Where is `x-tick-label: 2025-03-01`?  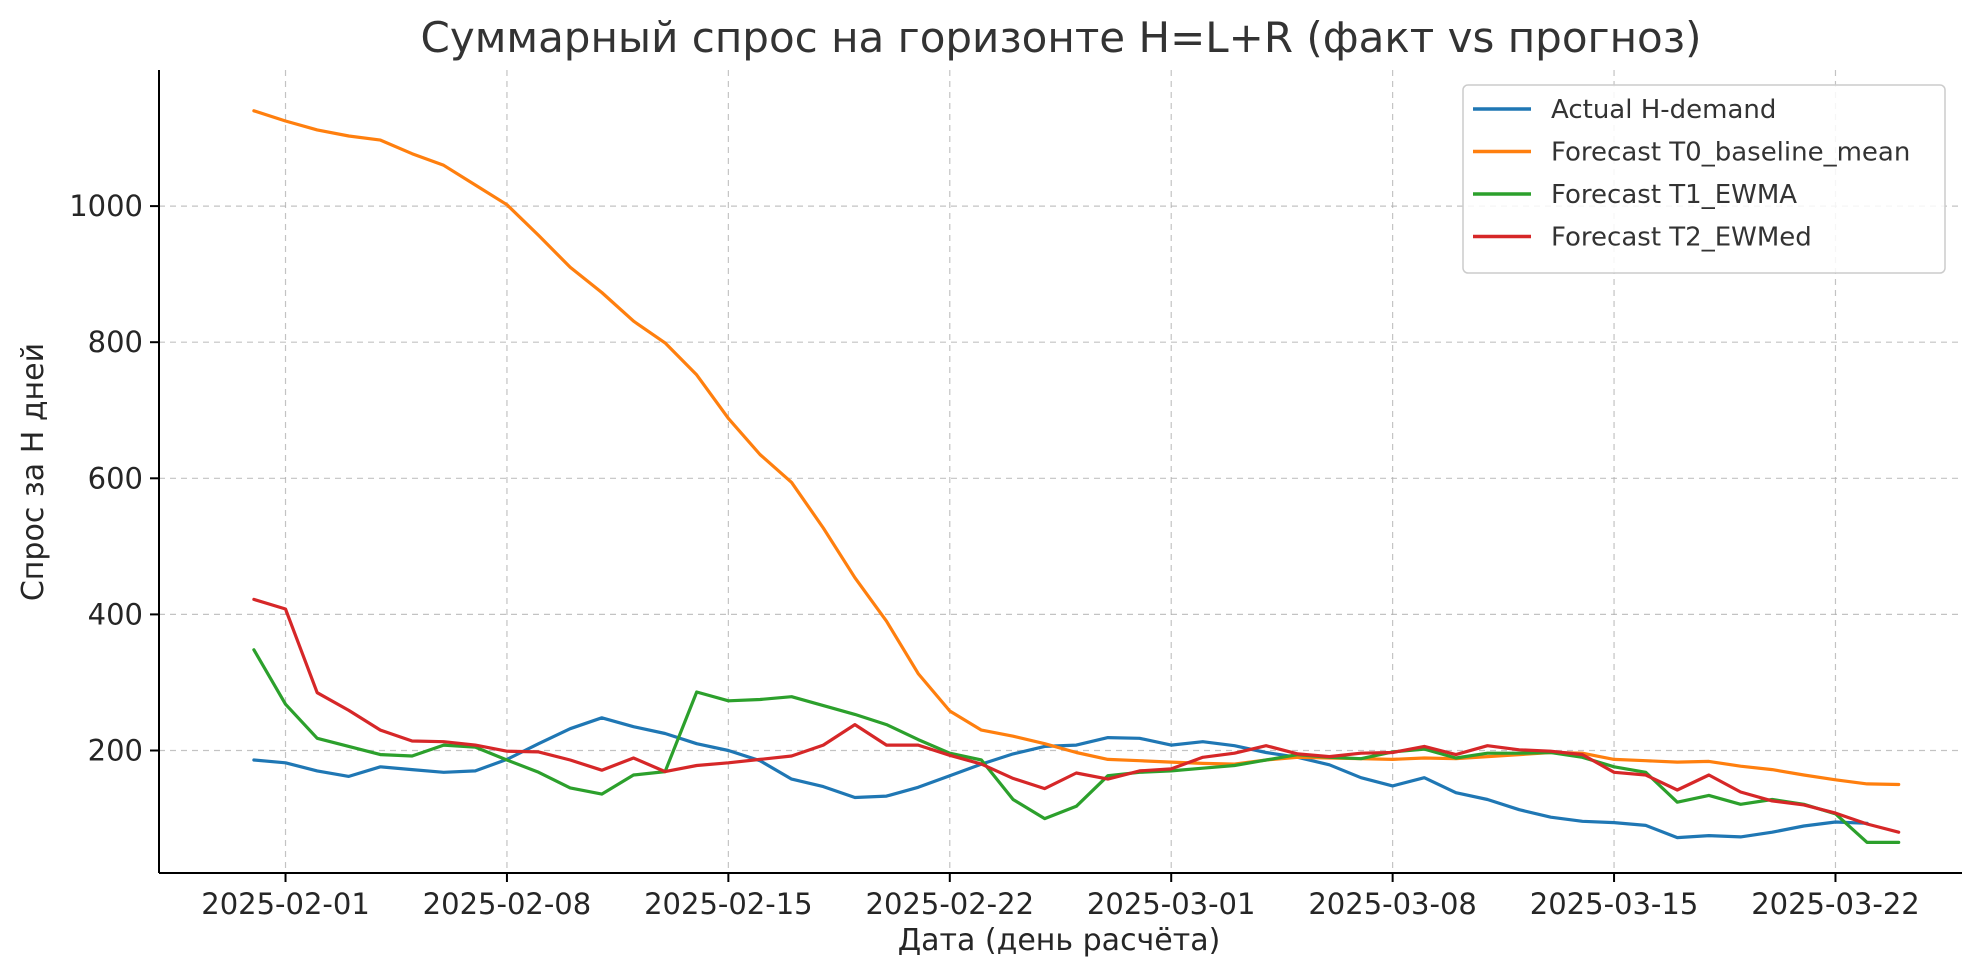 x-tick-label: 2025-03-01 is located at coordinates (1171, 904).